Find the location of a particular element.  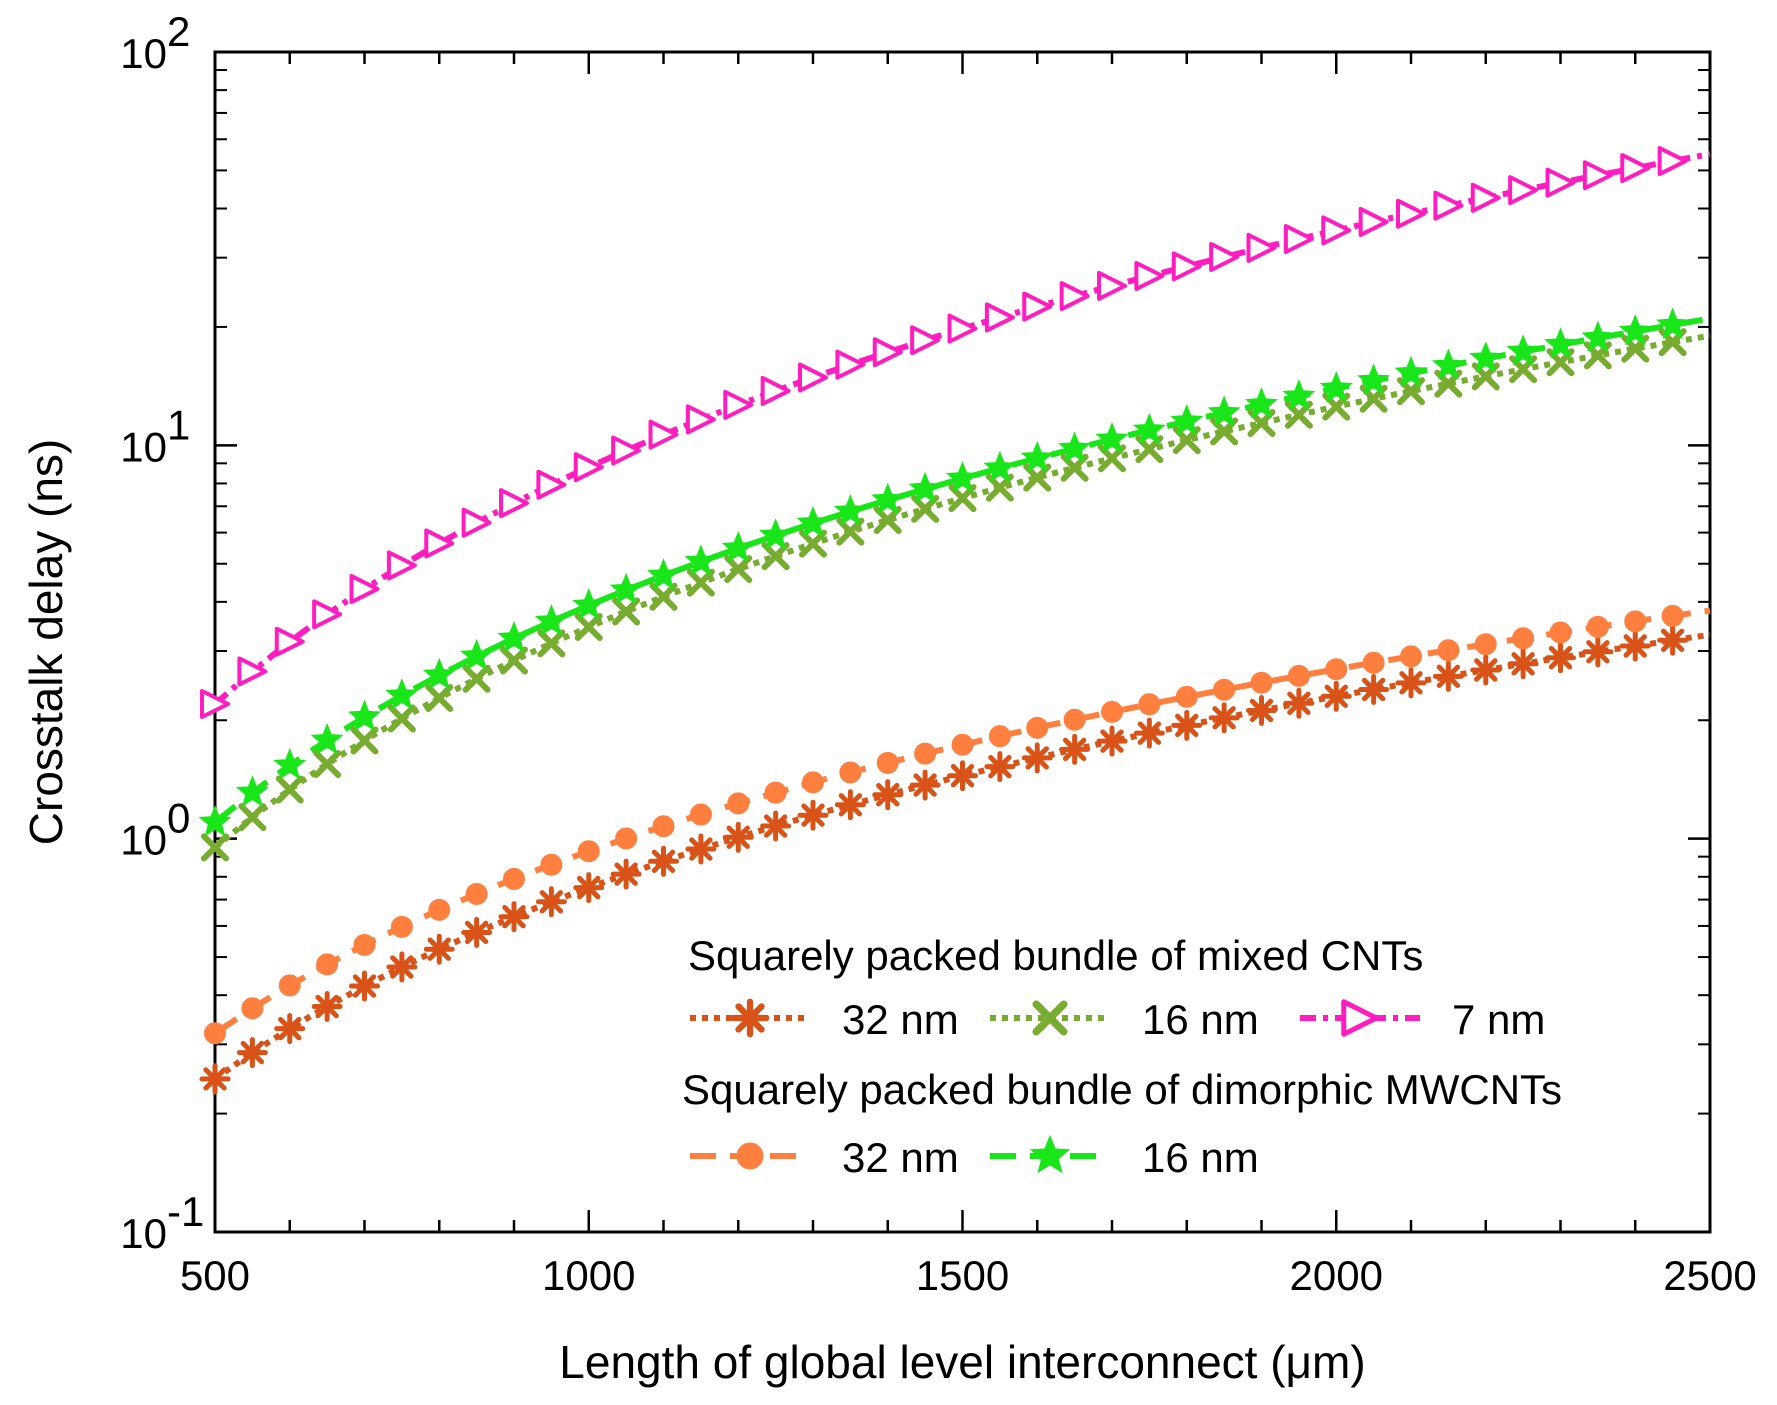

legend-marker is located at coordinates (750, 1156).